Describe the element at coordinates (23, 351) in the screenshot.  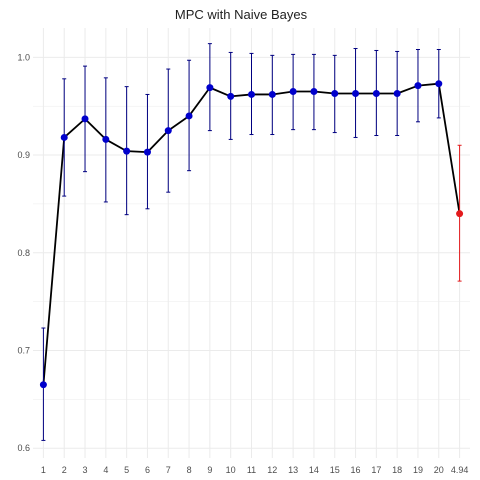
I see `y-tick-label: 0.7` at that location.